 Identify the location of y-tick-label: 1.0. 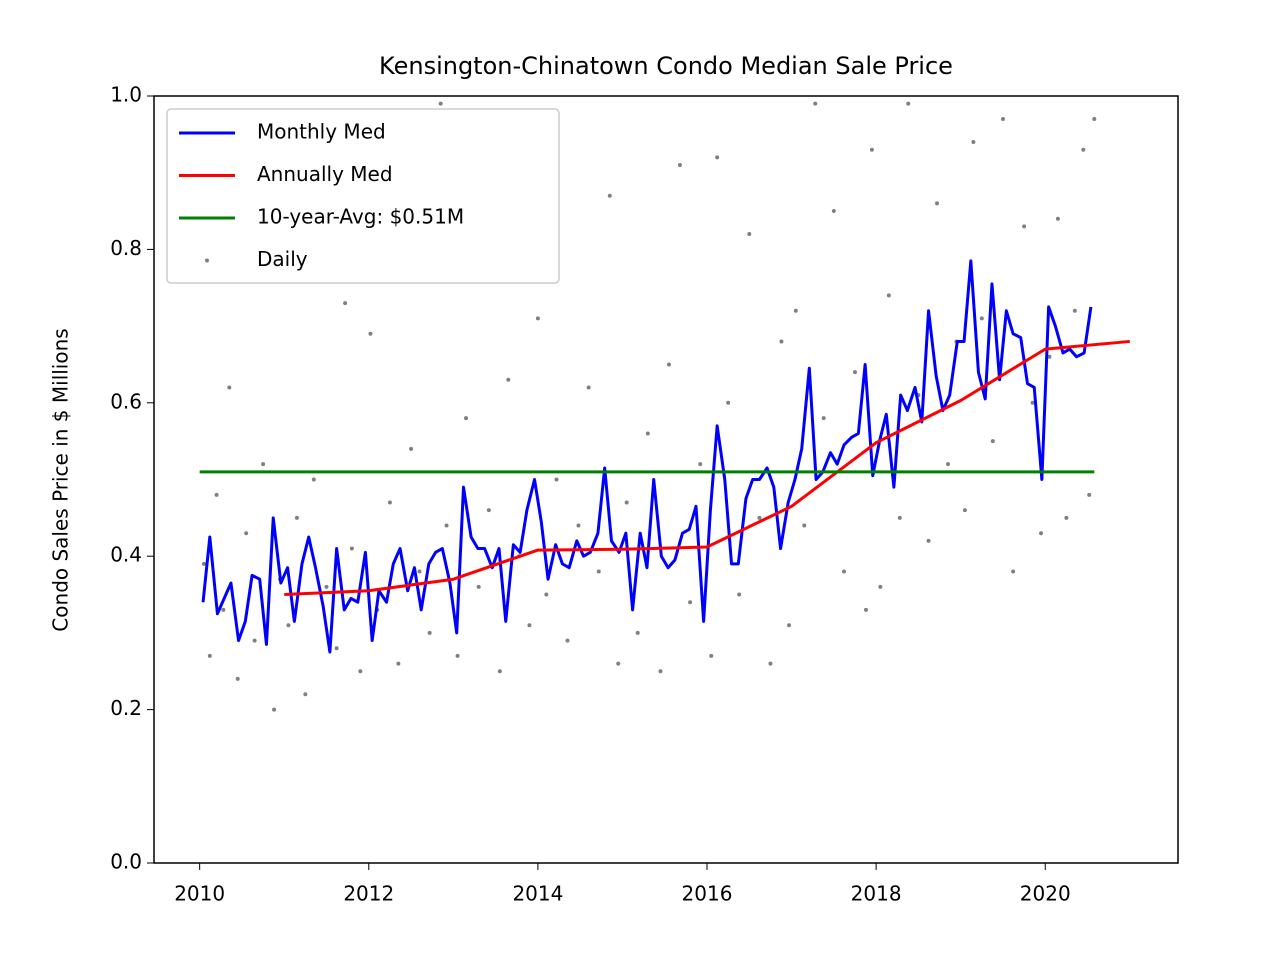
(126, 95).